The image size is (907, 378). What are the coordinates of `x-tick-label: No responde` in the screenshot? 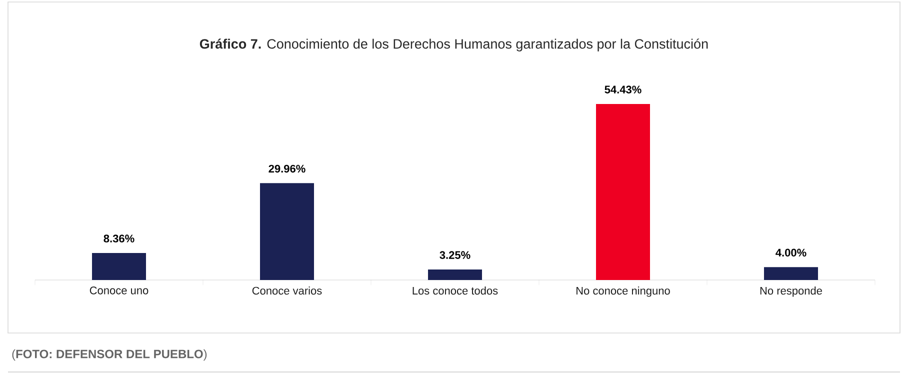 It's located at (791, 291).